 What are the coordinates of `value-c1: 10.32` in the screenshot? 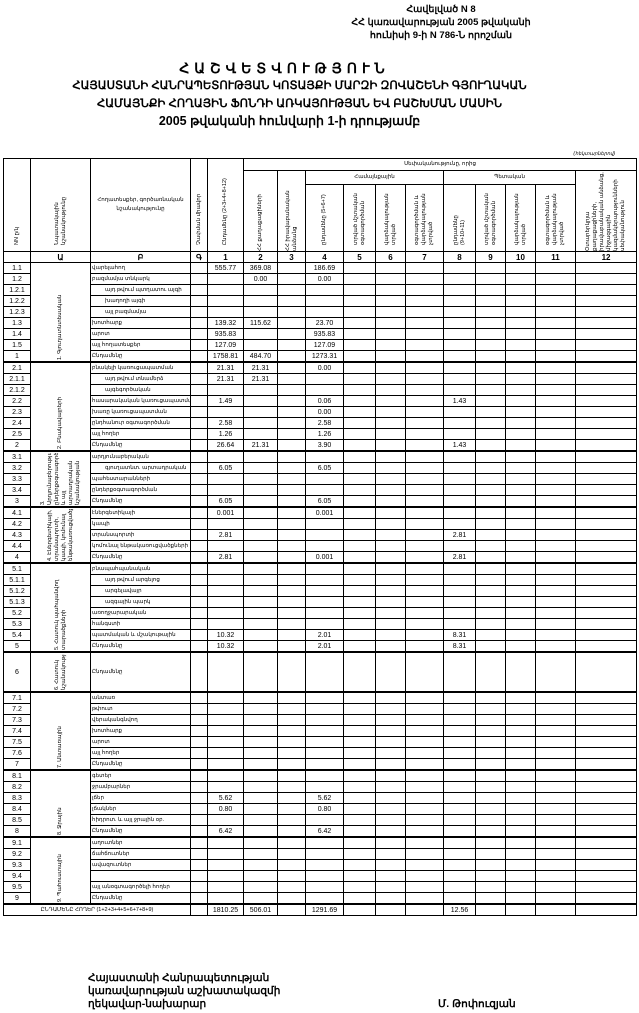 It's located at (225, 646).